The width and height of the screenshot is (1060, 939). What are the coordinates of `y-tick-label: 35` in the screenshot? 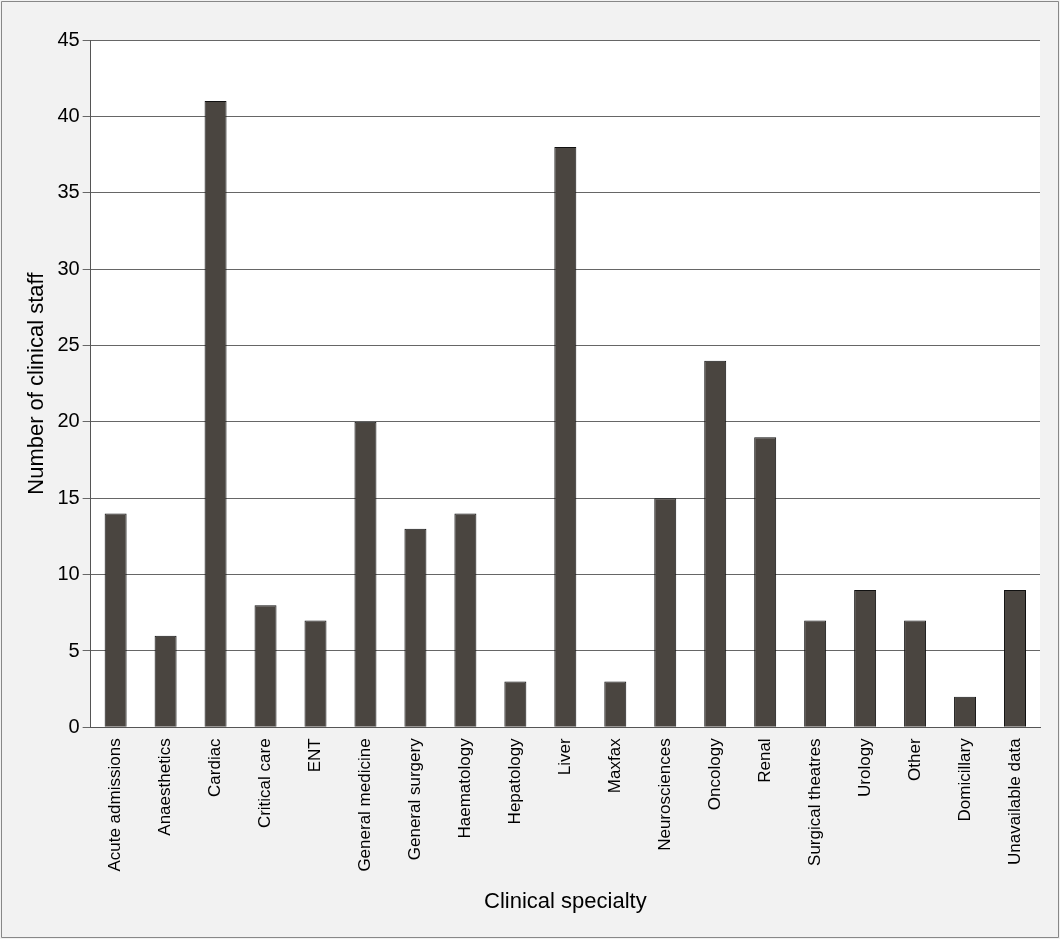 It's located at (68, 191).